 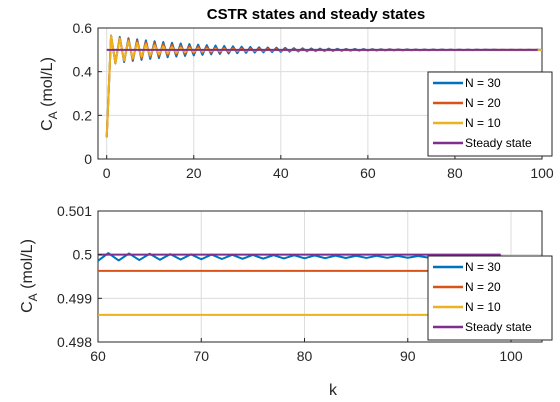 I want to click on y-tick-label: 0.498, so click(x=74, y=342).